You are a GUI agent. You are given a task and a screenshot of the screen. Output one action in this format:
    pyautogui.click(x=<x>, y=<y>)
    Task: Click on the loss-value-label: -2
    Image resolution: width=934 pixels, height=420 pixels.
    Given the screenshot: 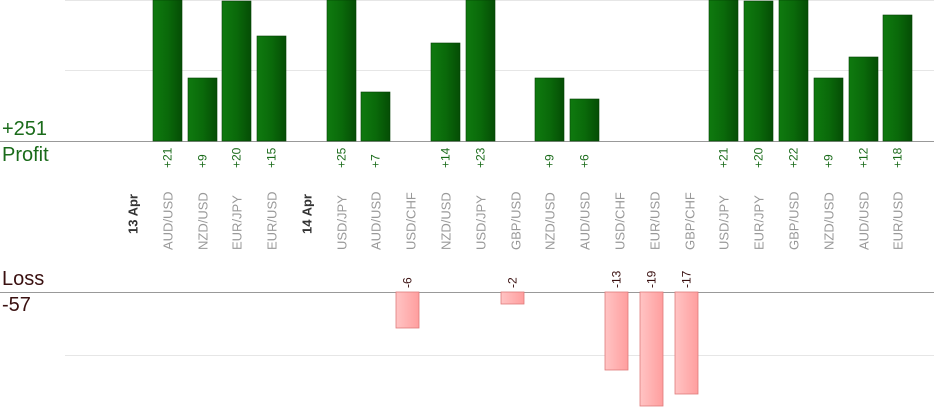 What is the action you would take?
    pyautogui.click(x=513, y=282)
    